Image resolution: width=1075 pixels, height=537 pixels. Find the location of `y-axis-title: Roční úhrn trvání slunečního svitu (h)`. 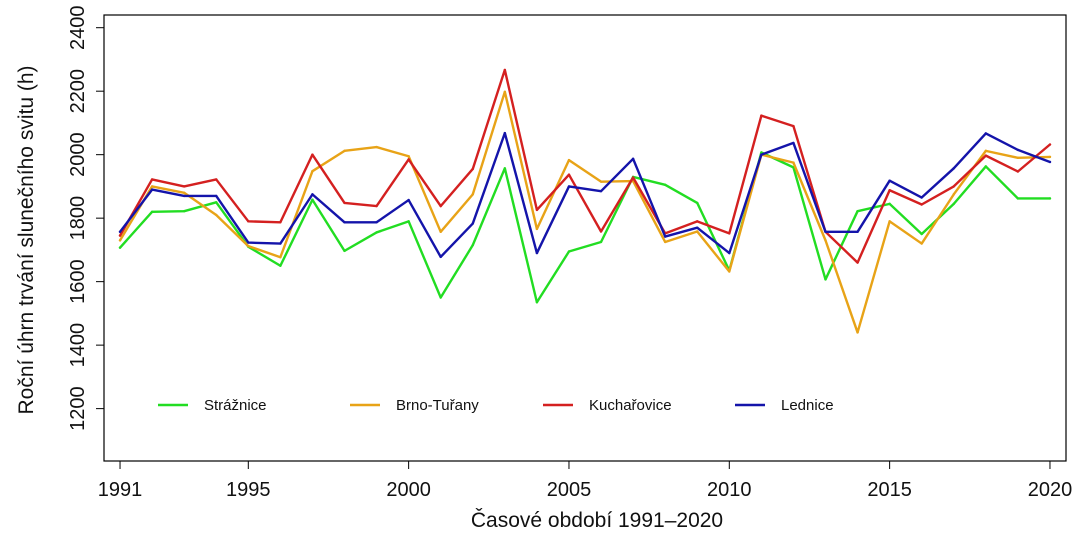

y-axis-title: Roční úhrn trvání slunečního svitu (h) is located at coordinates (26, 239).